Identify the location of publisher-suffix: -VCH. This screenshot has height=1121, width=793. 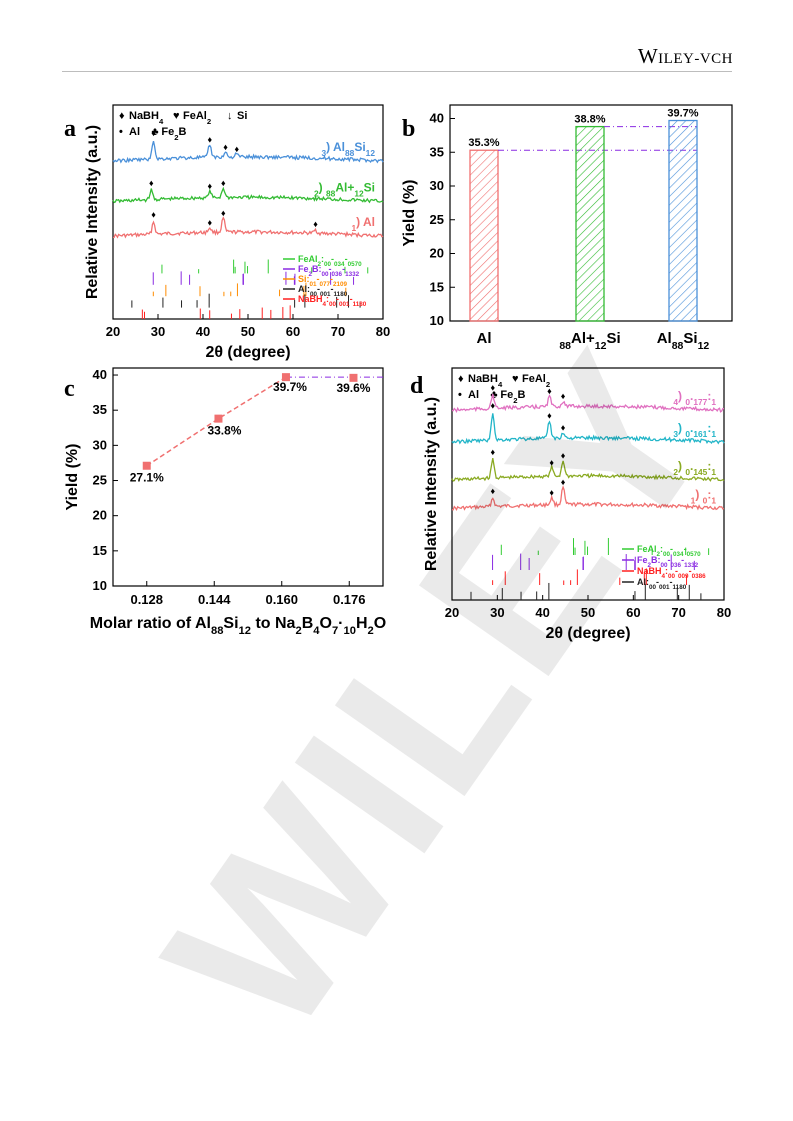
(713, 59).